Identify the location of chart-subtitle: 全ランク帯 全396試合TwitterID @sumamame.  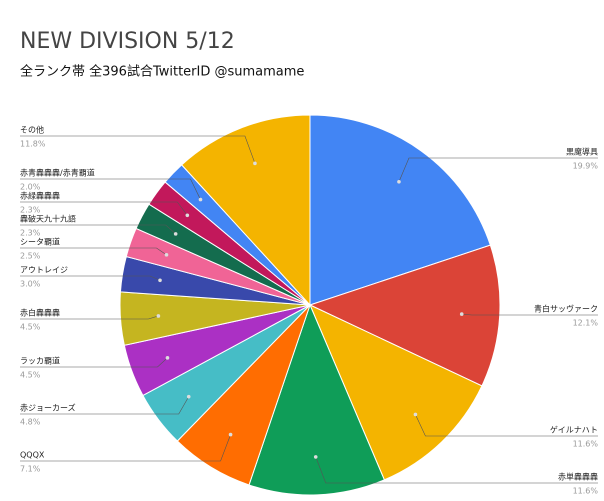
(162, 72).